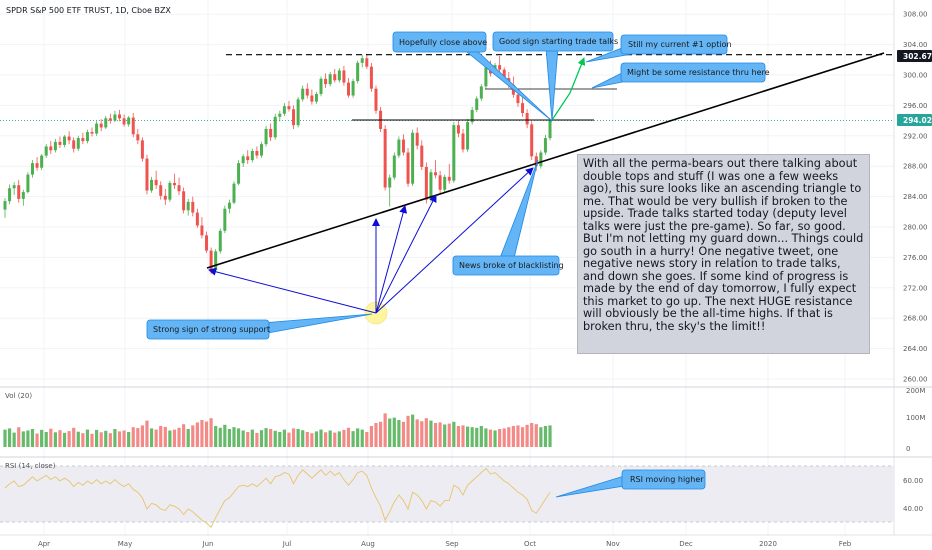 The width and height of the screenshot is (932, 550). Describe the element at coordinates (915, 319) in the screenshot. I see `price-tick-label: 268.00` at that location.